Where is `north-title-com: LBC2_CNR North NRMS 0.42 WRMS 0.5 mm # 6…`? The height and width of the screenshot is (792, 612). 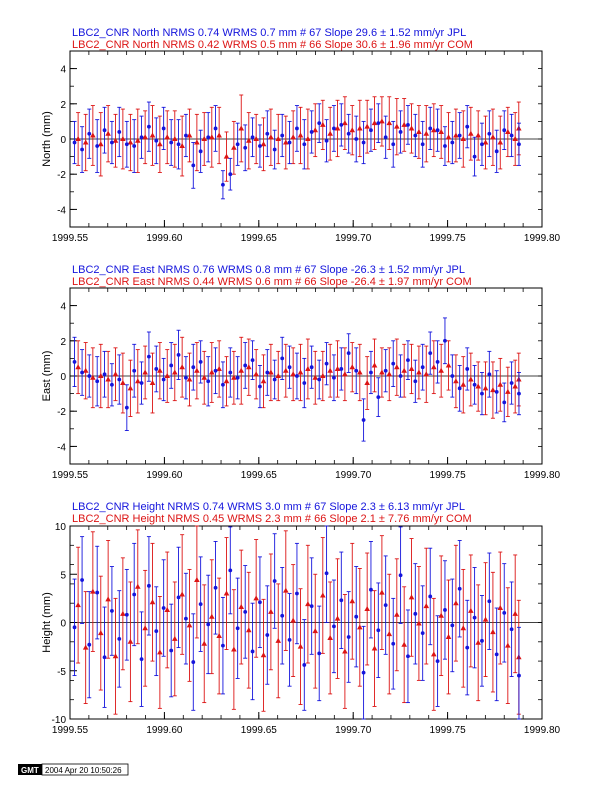 north-title-com: LBC2_CNR North NRMS 0.42 WRMS 0.5 mm # 6… is located at coordinates (272, 45).